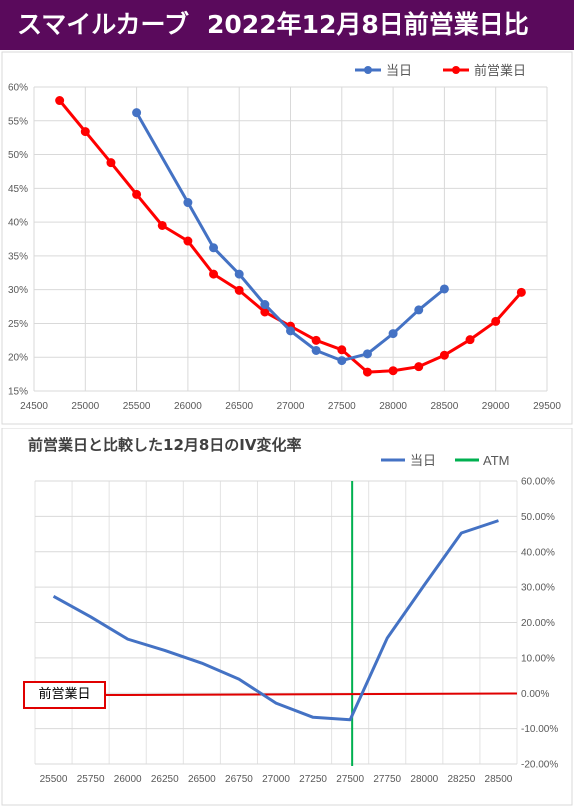 This screenshot has height=807, width=574. Describe the element at coordinates (18, 155) in the screenshot. I see `y-tick-label: 50%` at that location.